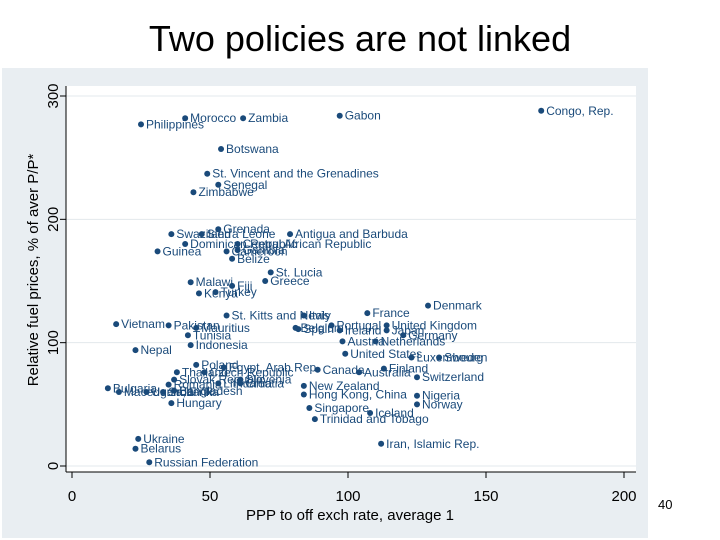  Describe the element at coordinates (268, 380) in the screenshot. I see `data-point-label: Slovenia` at that location.